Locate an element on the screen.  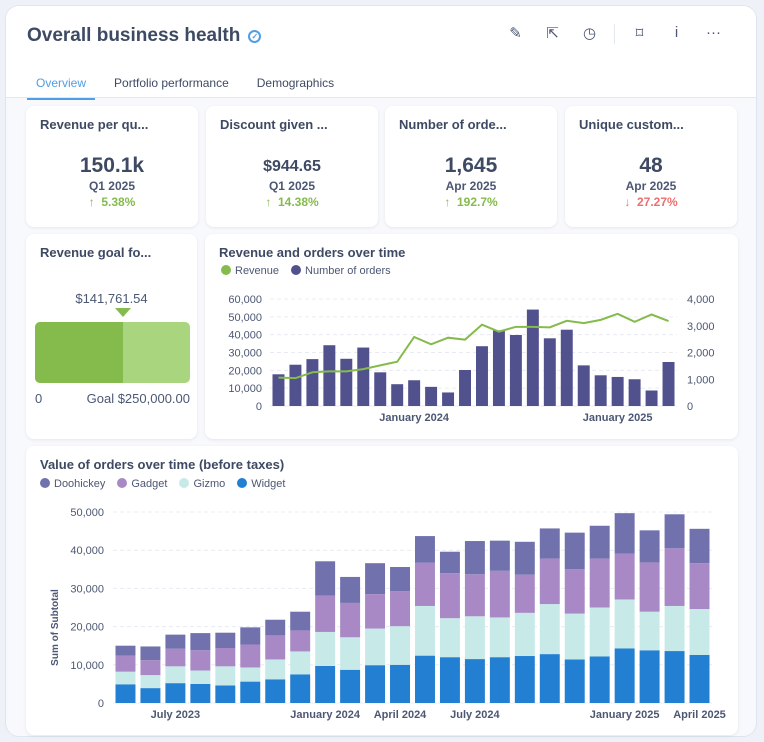
legend-label: Number of orders is located at coordinates (348, 271).